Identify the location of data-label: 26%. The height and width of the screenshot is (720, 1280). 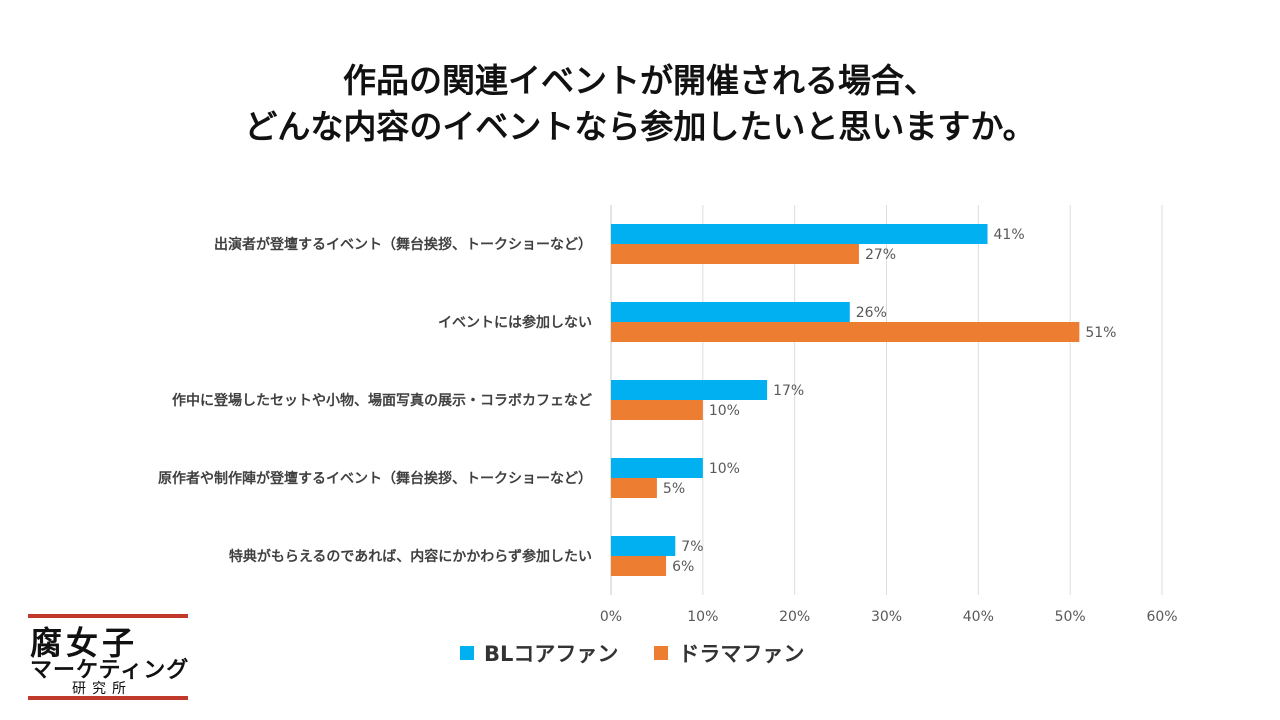
(871, 313).